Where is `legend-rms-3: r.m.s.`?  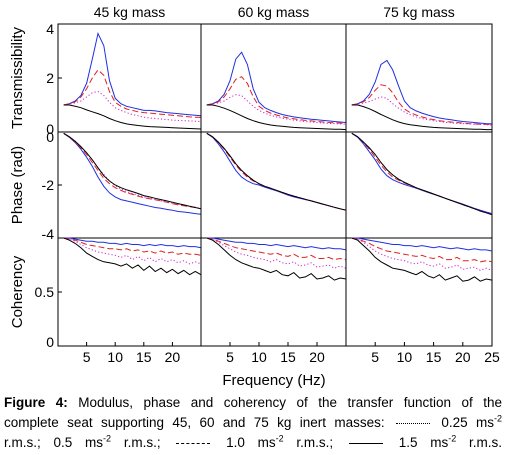 legend-rms-3: r.m.s. is located at coordinates (486, 442).